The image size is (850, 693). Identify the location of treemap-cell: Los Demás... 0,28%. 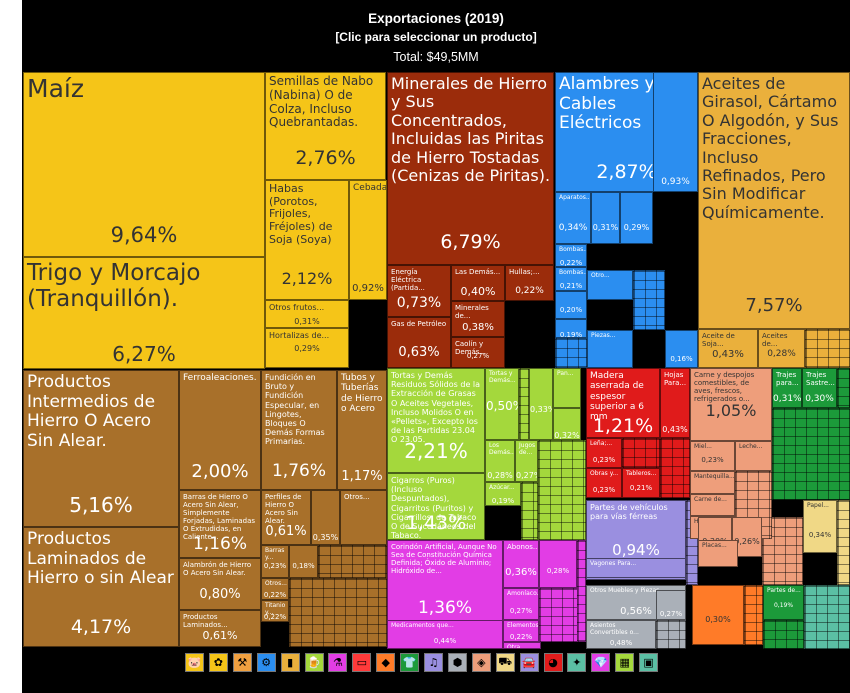
(500, 461).